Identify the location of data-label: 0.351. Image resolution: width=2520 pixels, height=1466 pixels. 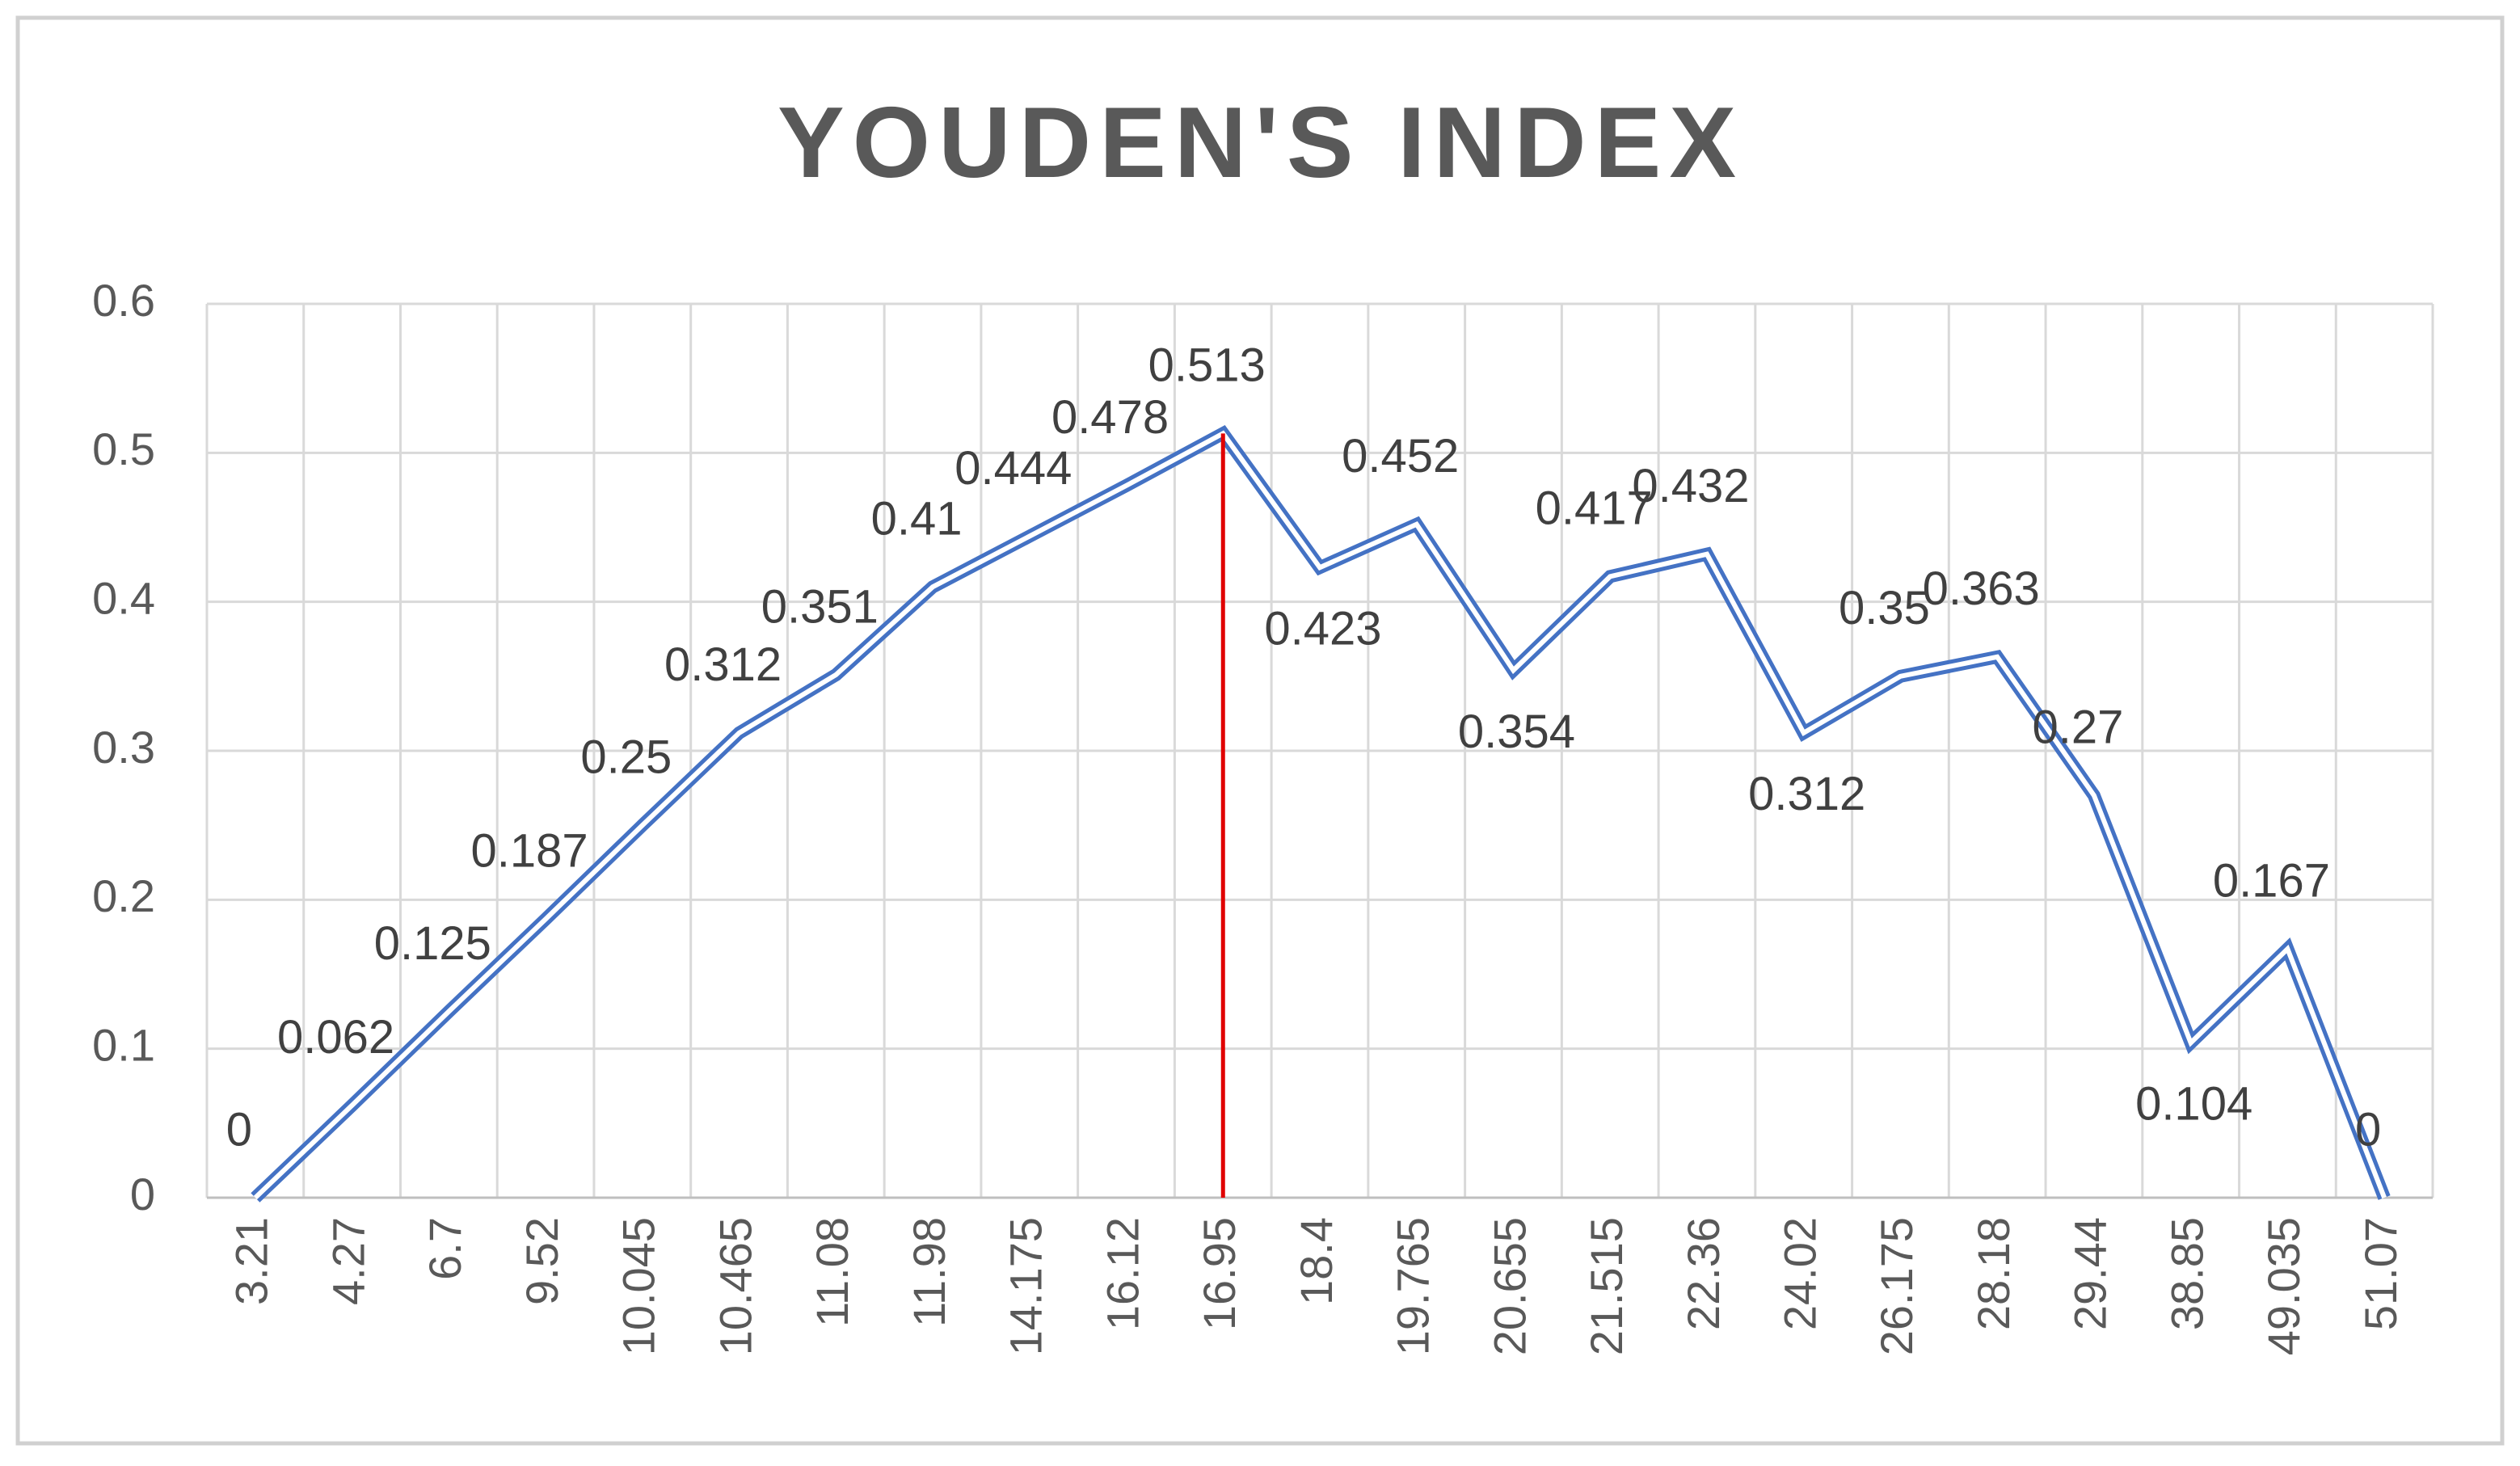
(820, 606).